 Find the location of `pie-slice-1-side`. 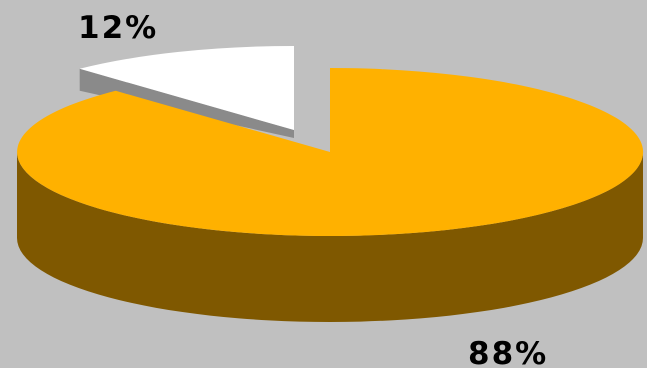

pie-slice-1-side is located at coordinates (186, 103).